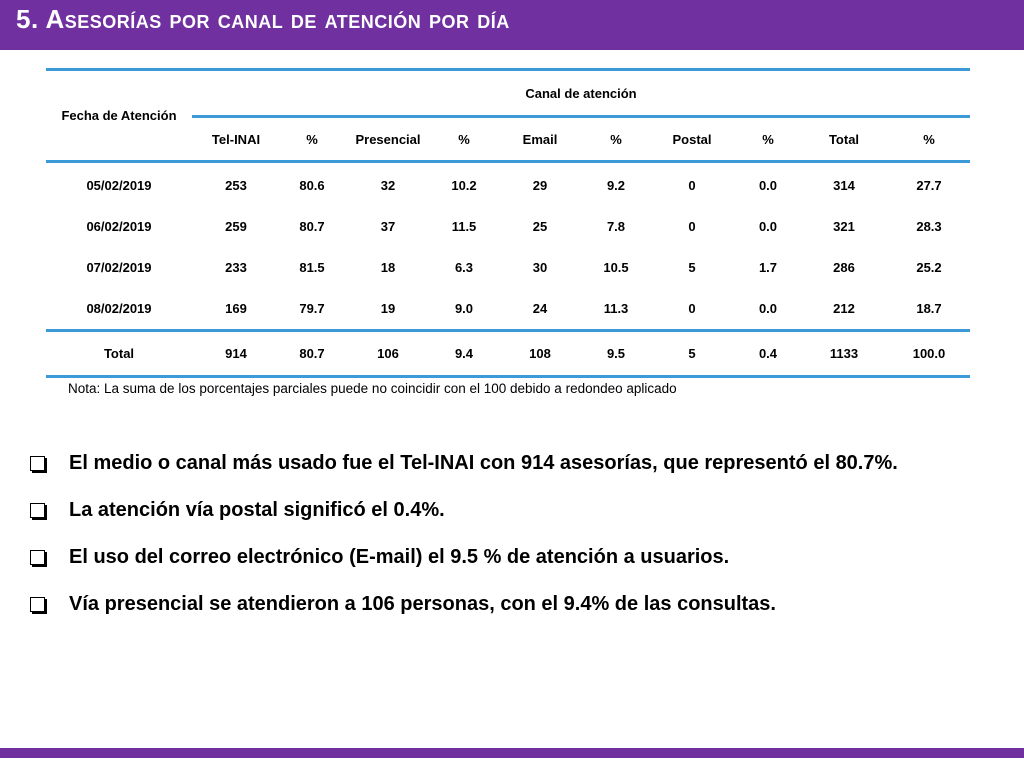  Describe the element at coordinates (464, 226) in the screenshot. I see `cell: 11.5` at that location.